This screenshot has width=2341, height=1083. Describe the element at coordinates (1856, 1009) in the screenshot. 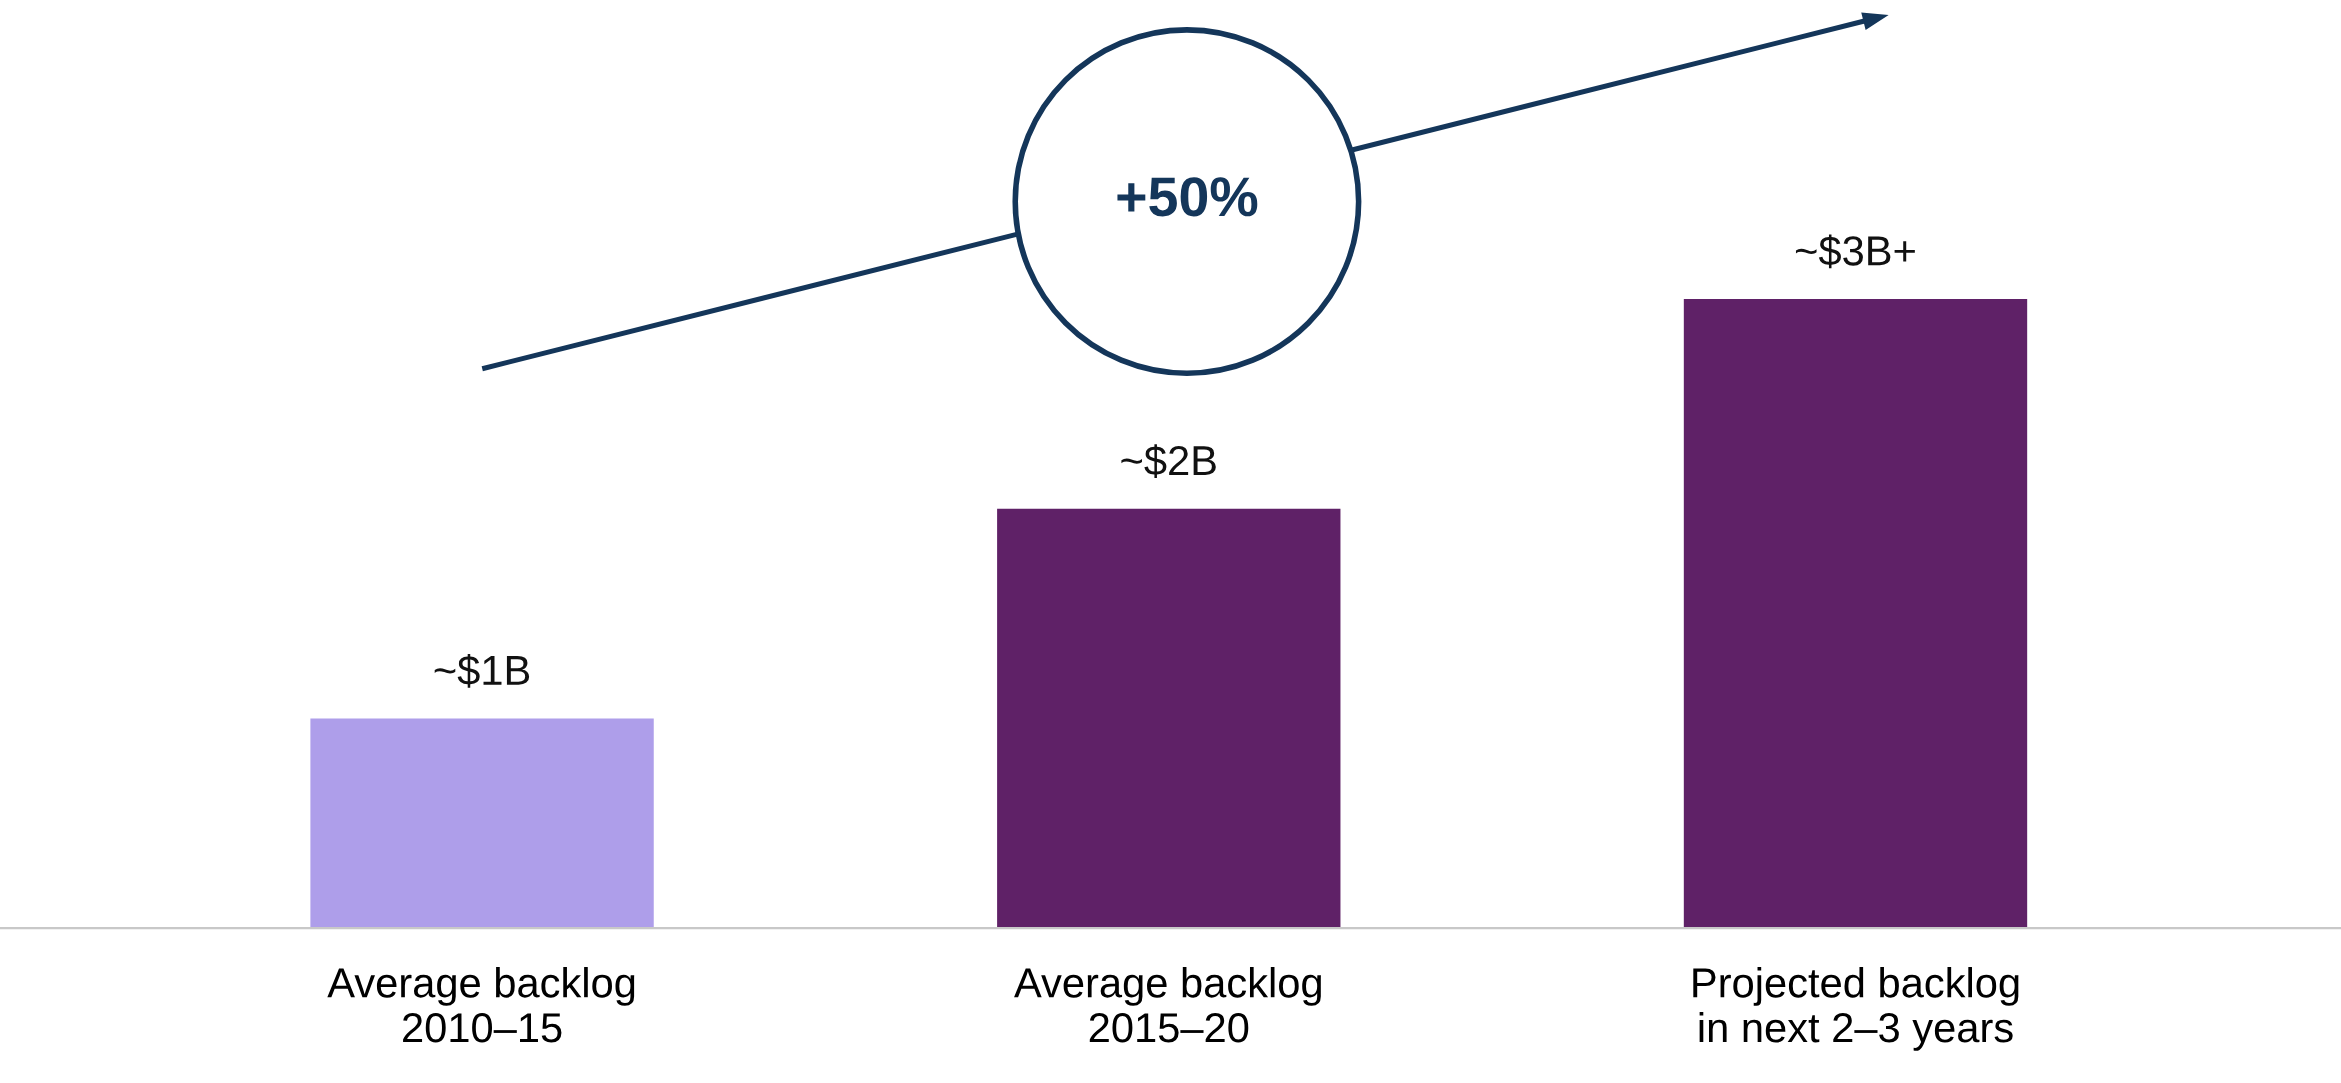

I see `x-tick-label: Projected backlog in next 2–3 years` at that location.